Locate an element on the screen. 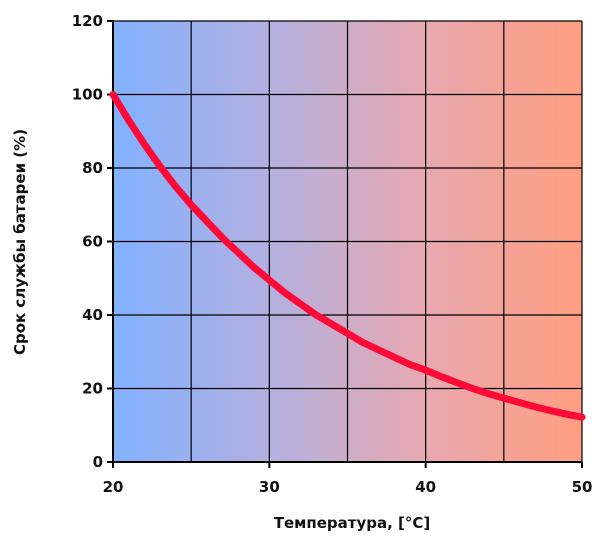  y-tick-label: 40 is located at coordinates (92, 315).